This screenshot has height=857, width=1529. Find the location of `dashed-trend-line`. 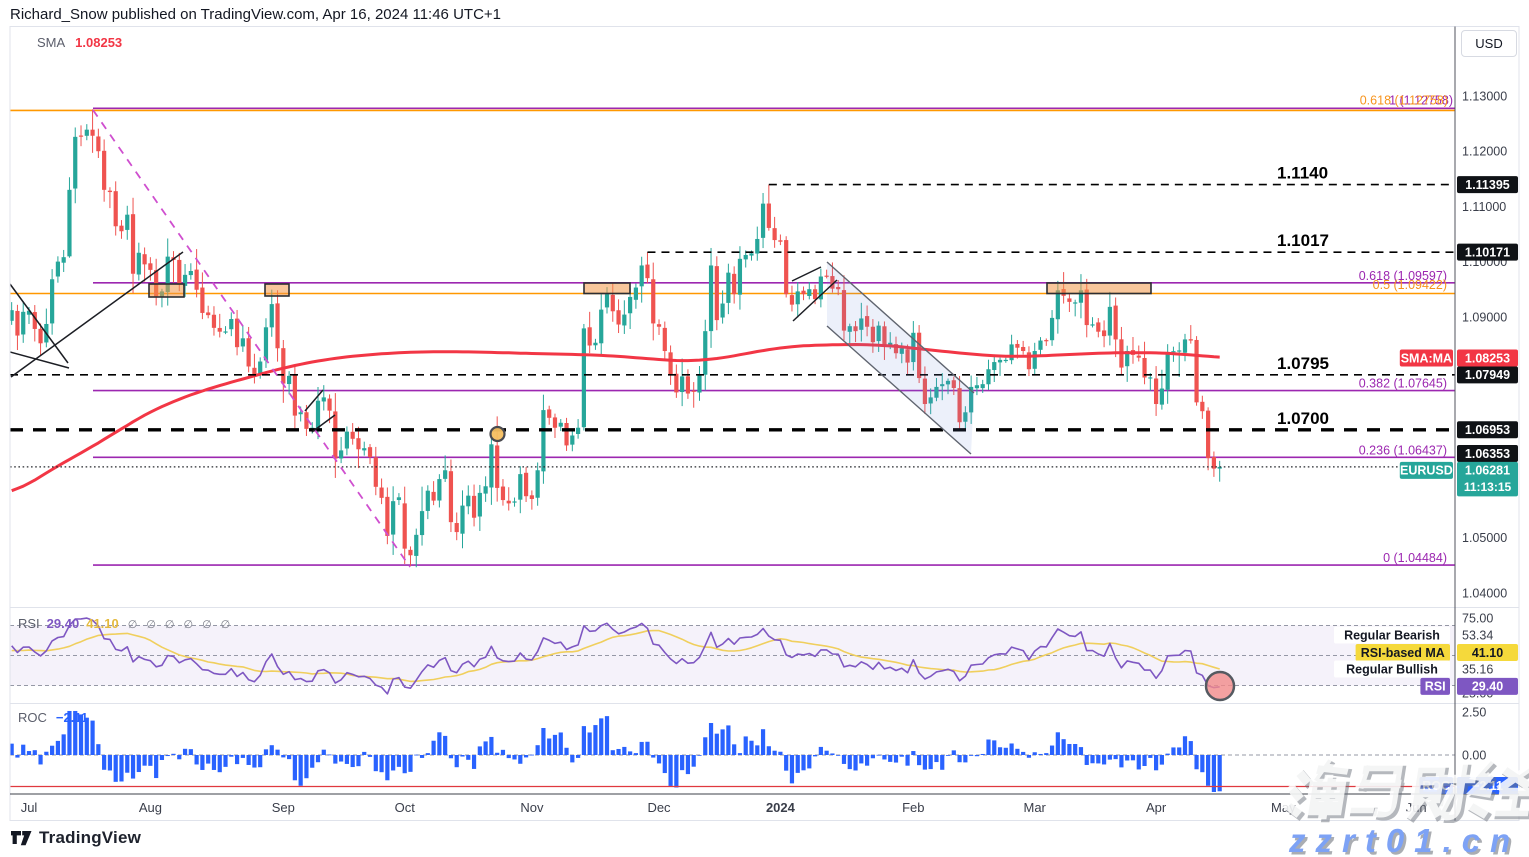

dashed-trend-line is located at coordinates (251, 338).